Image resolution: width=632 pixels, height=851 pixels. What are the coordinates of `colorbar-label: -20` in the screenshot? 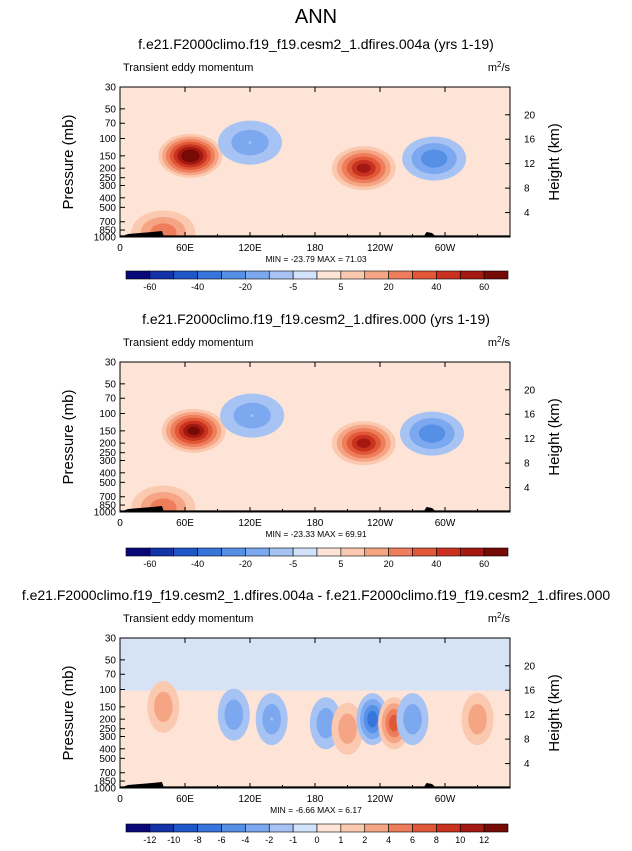 It's located at (245, 287).